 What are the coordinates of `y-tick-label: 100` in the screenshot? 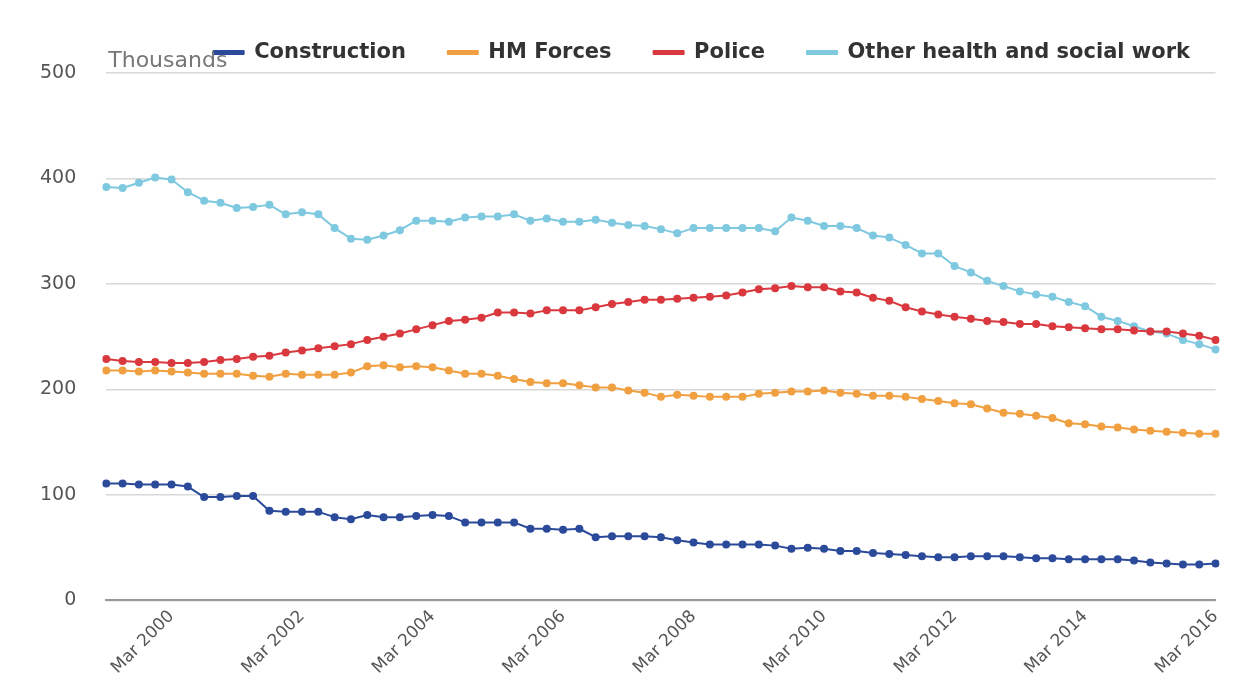 It's located at (58, 492).